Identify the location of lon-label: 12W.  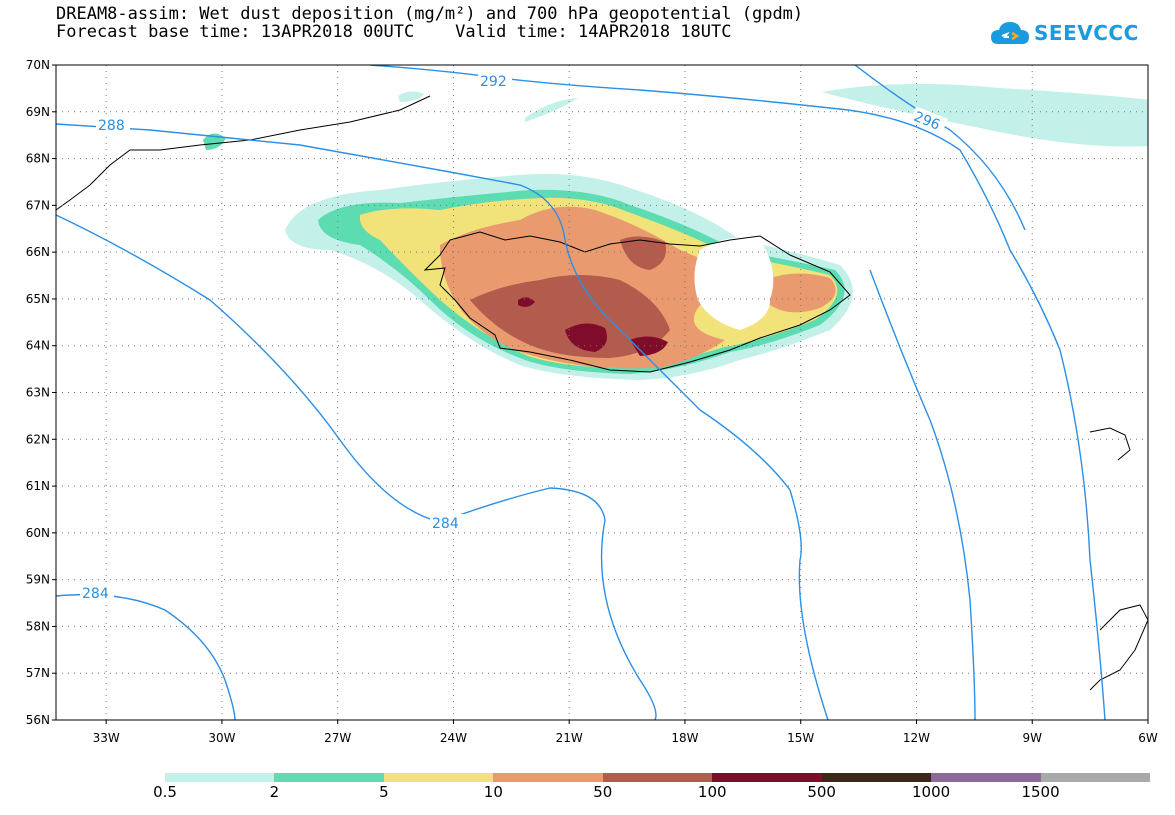
(916, 738).